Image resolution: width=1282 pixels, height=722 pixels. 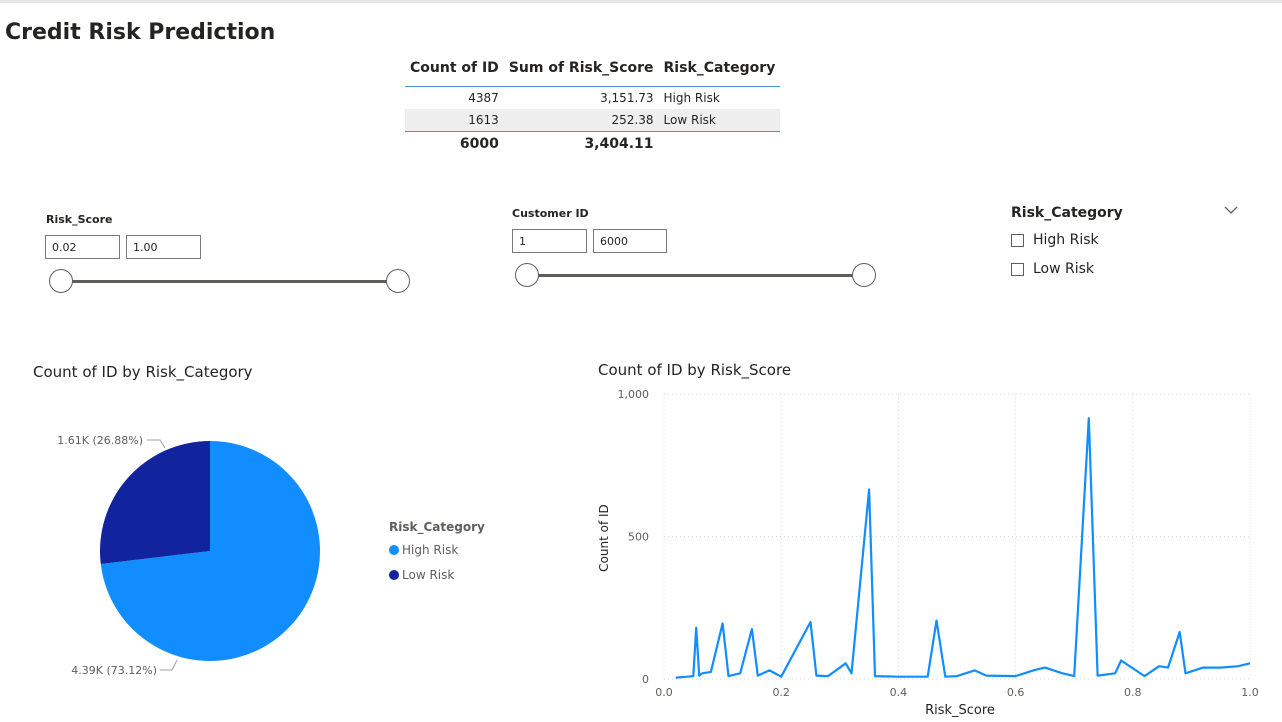 I want to click on page-title: Credit Risk Prediction, so click(x=140, y=32).